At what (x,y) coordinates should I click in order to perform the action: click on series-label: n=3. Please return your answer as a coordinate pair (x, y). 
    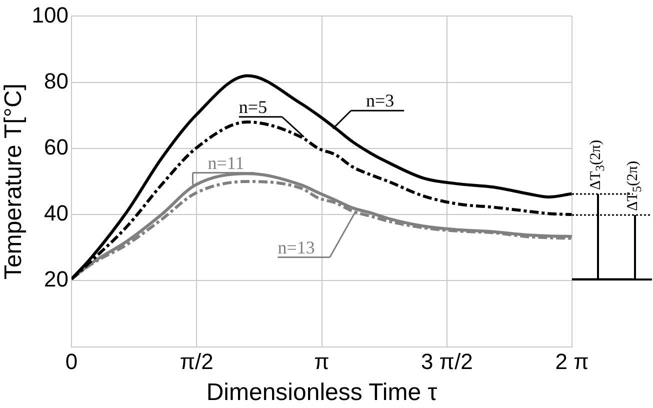
    Looking at the image, I should click on (380, 100).